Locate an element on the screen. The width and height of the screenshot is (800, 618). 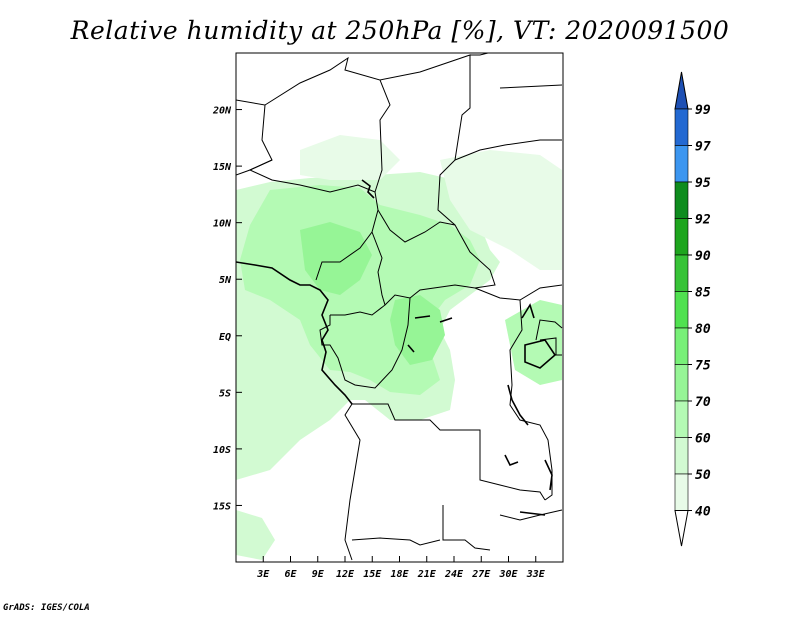
colorbar-level-label: 80 is located at coordinates (703, 329).